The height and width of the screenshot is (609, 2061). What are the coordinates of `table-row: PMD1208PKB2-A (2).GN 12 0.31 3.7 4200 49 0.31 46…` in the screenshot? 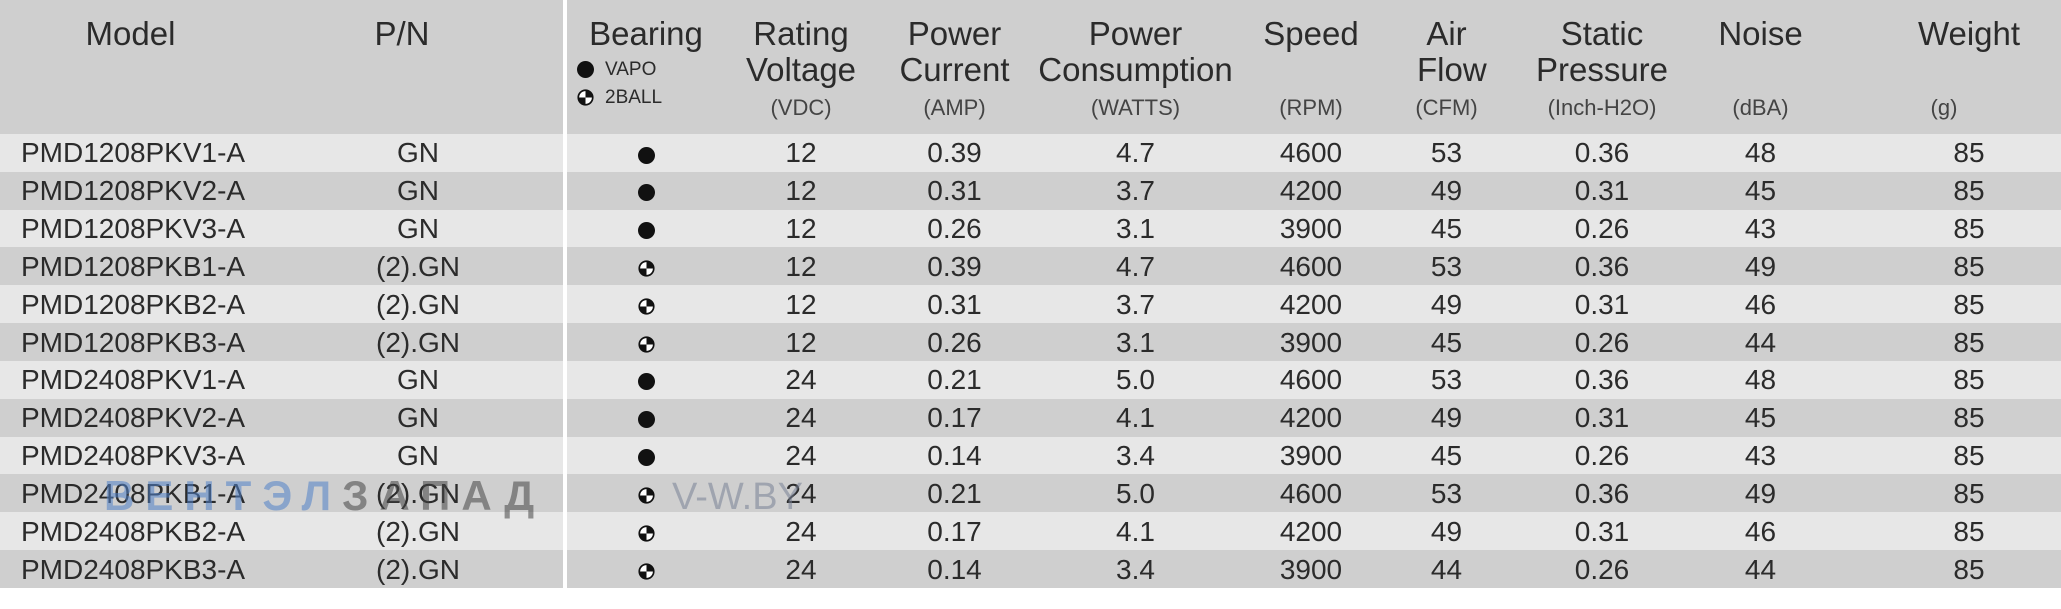 It's located at (1030, 304).